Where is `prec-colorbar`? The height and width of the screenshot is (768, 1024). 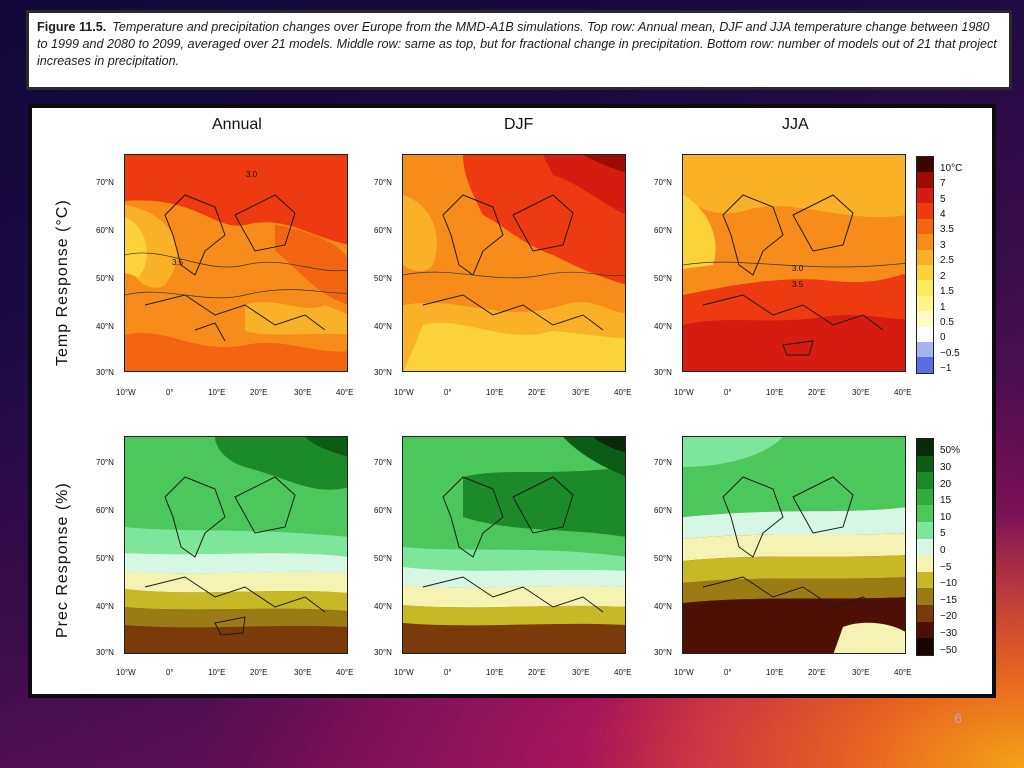 prec-colorbar is located at coordinates (925, 547).